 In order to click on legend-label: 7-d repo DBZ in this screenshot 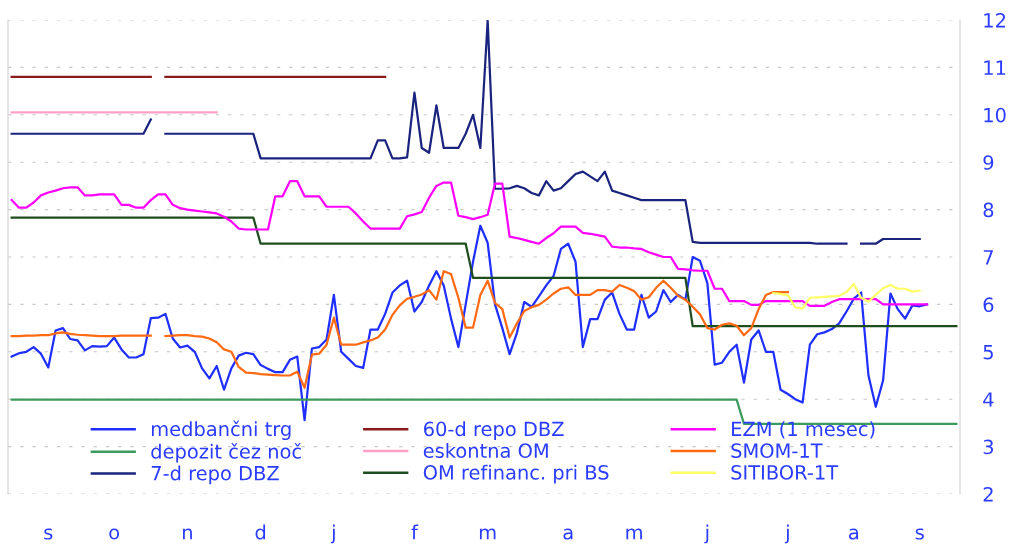, I will do `click(215, 475)`.